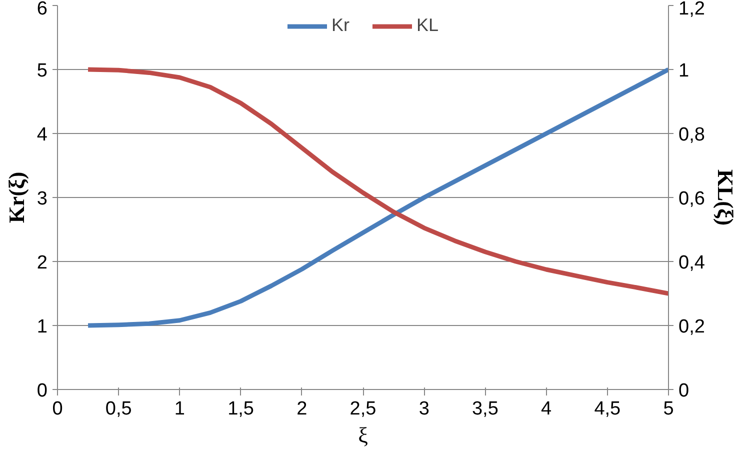 The image size is (752, 454). I want to click on y2-tick-label: 0,4, so click(692, 263).